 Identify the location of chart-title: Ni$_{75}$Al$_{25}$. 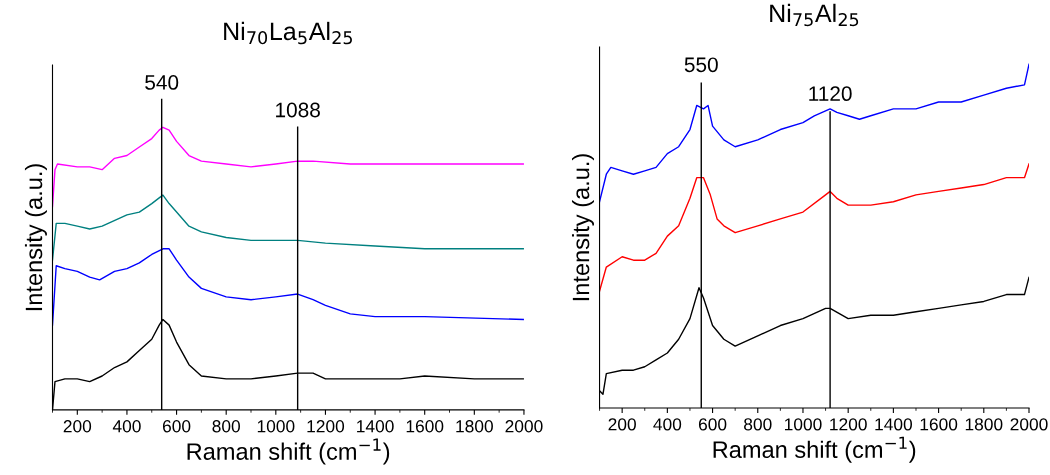
(814, 15).